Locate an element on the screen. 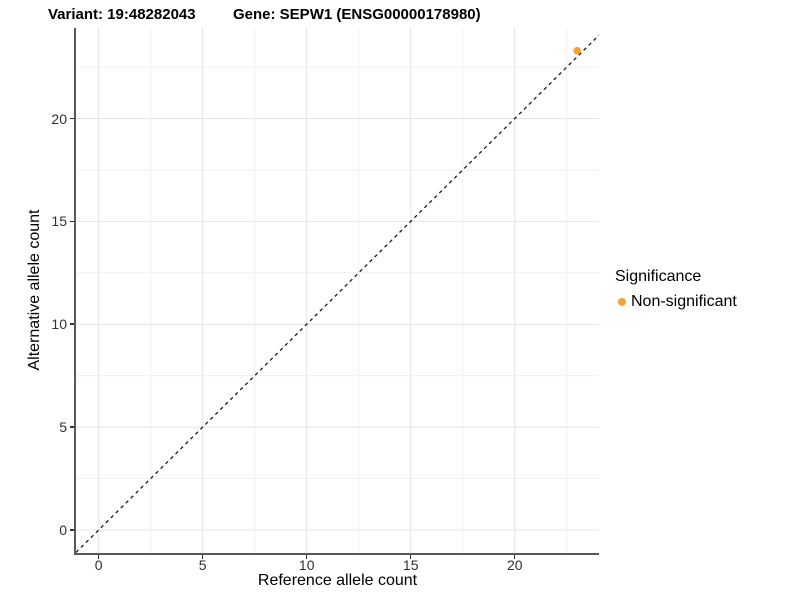  y-axis-line is located at coordinates (75, 291).